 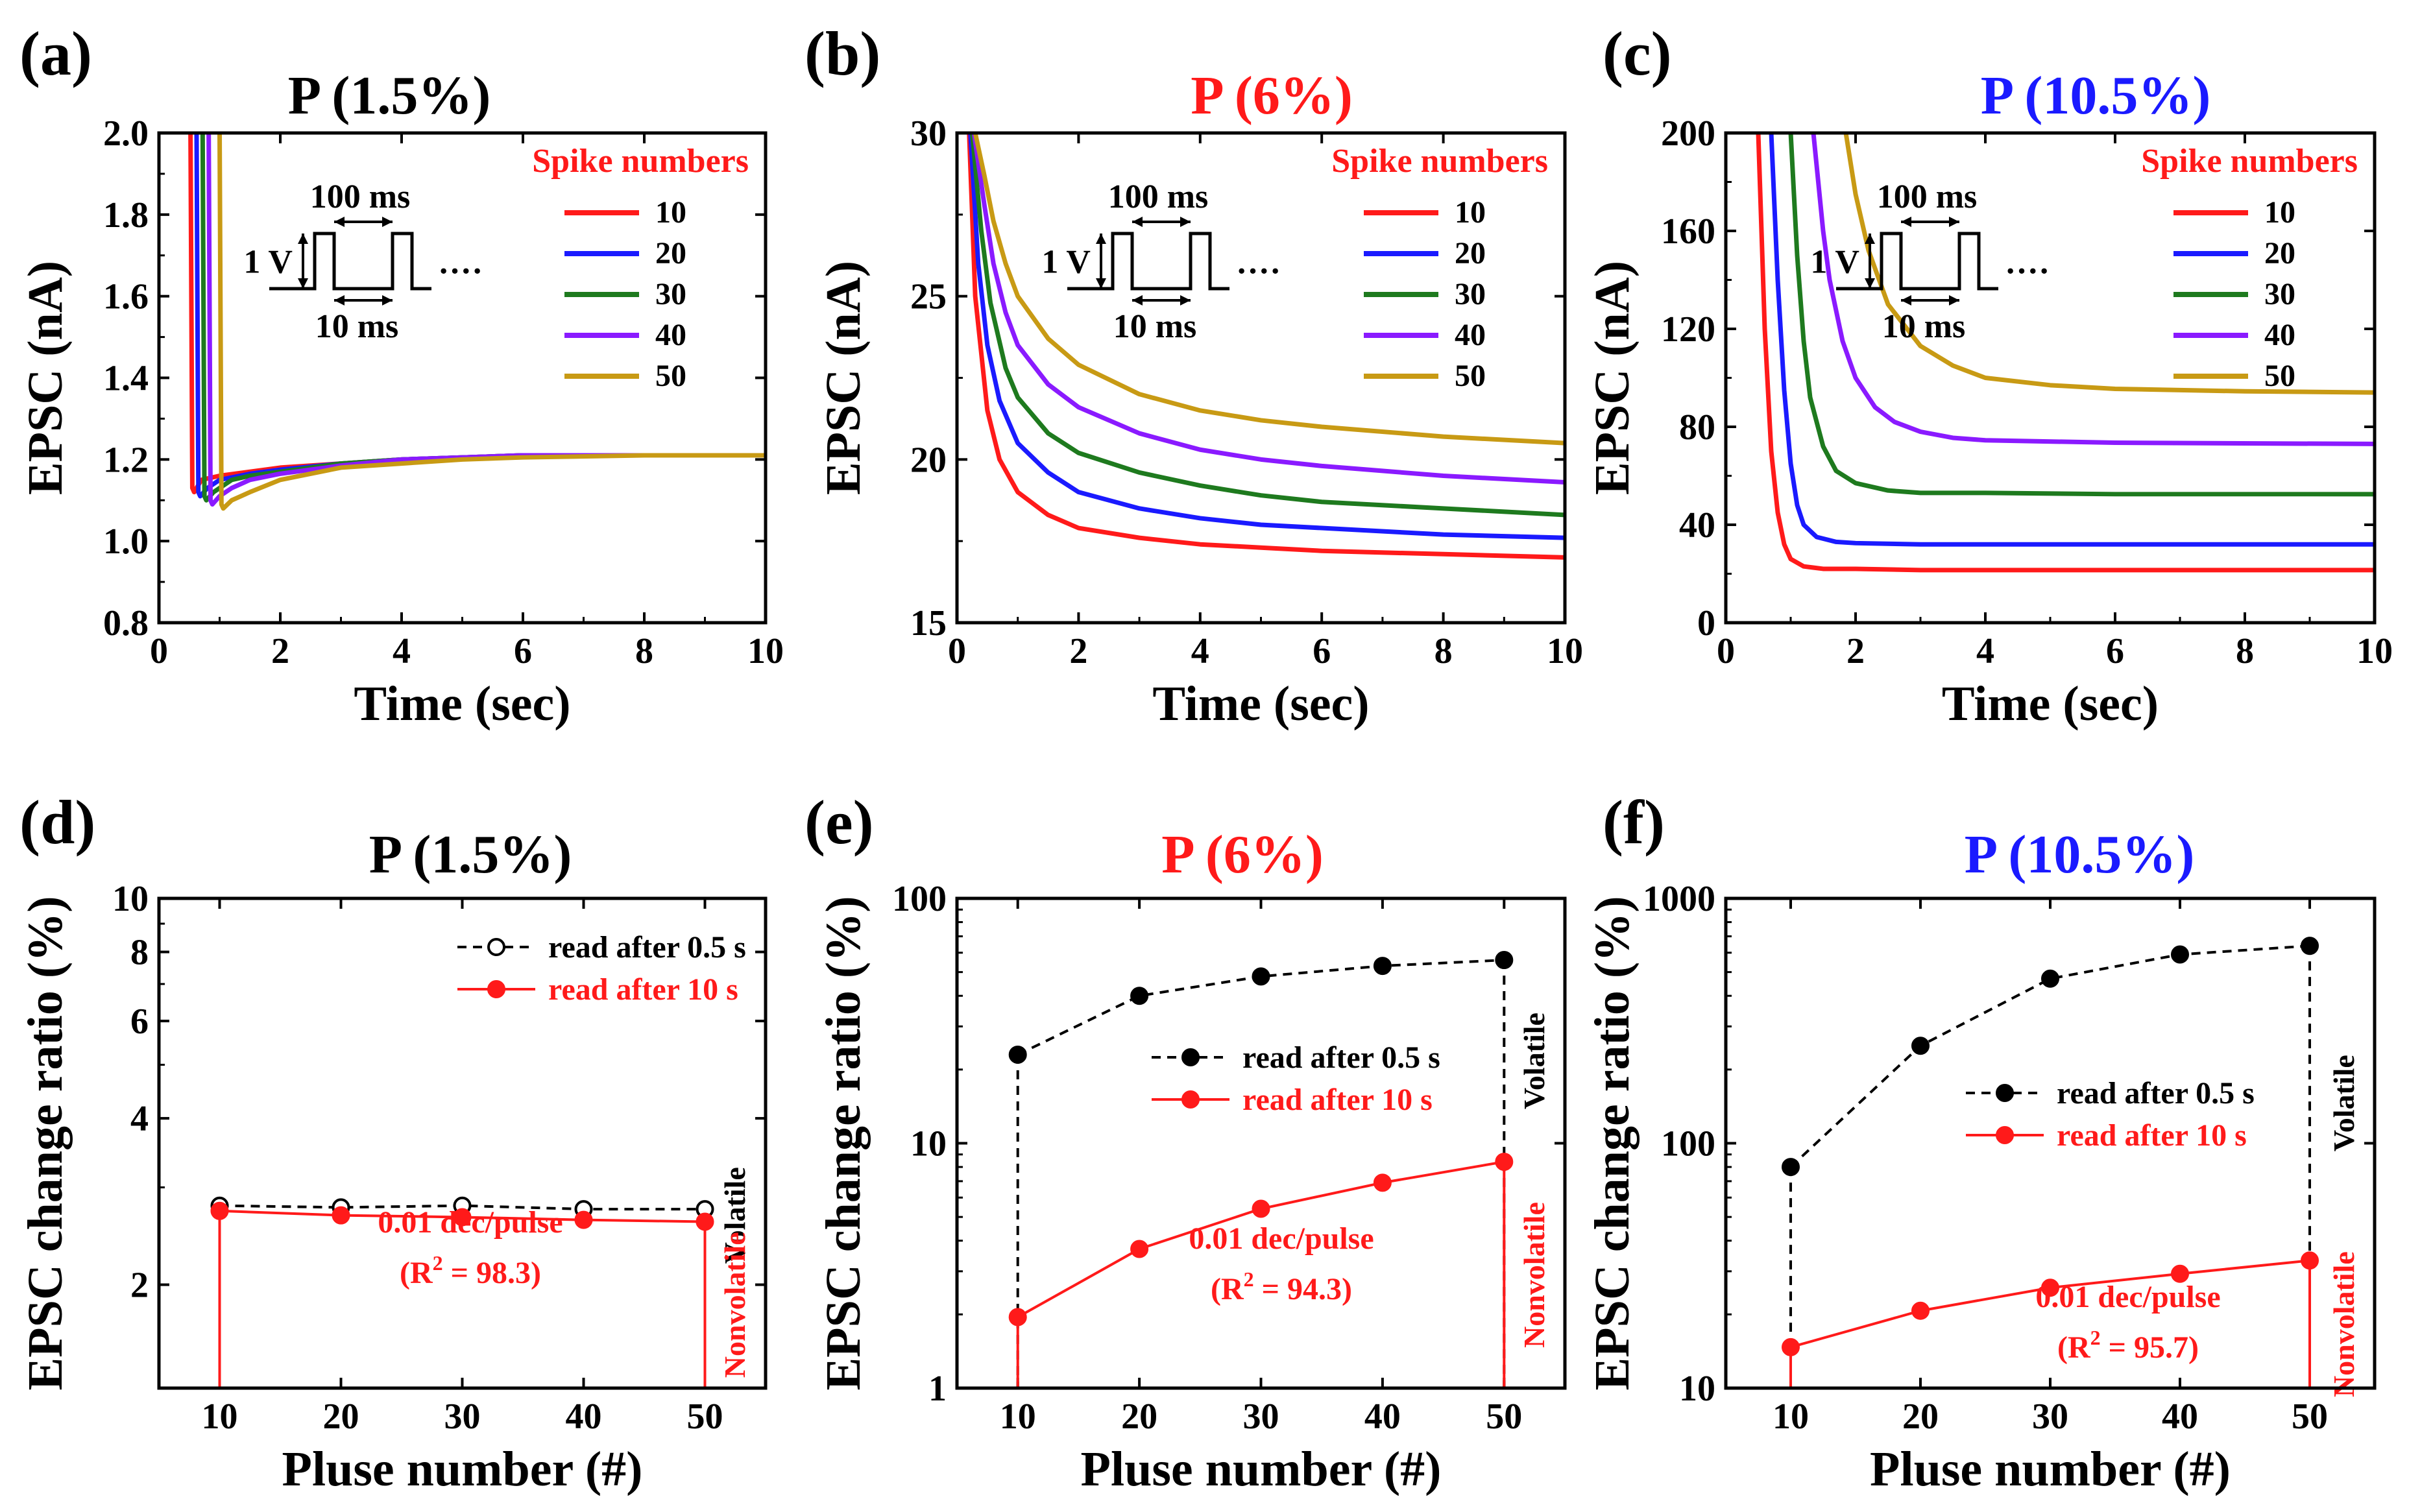 I want to click on panel-label: (e), so click(x=839, y=822).